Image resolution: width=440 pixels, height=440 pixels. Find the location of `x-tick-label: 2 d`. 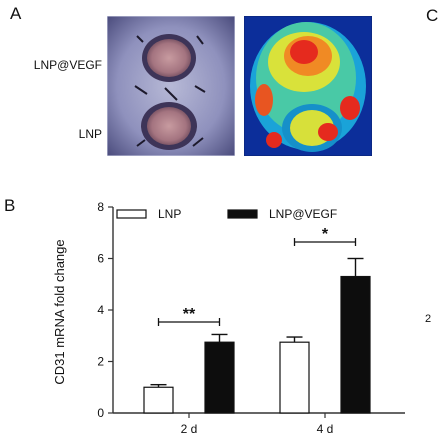

x-tick-label: 2 d is located at coordinates (189, 429).